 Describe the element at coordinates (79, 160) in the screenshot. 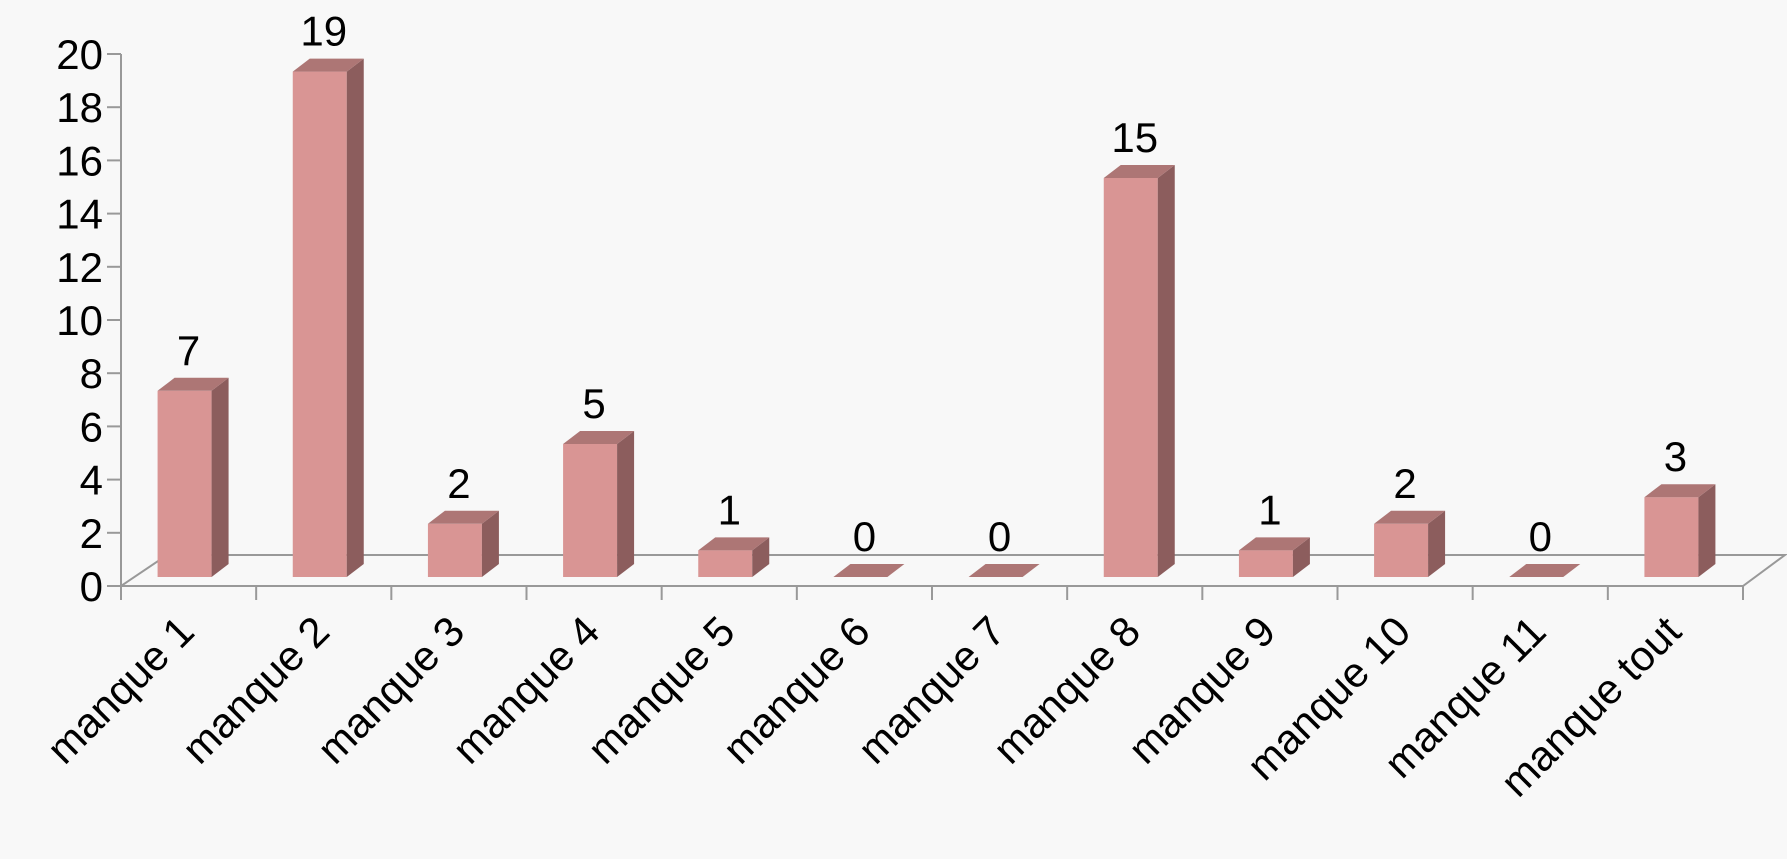

I see `y-tick-label: 16` at that location.